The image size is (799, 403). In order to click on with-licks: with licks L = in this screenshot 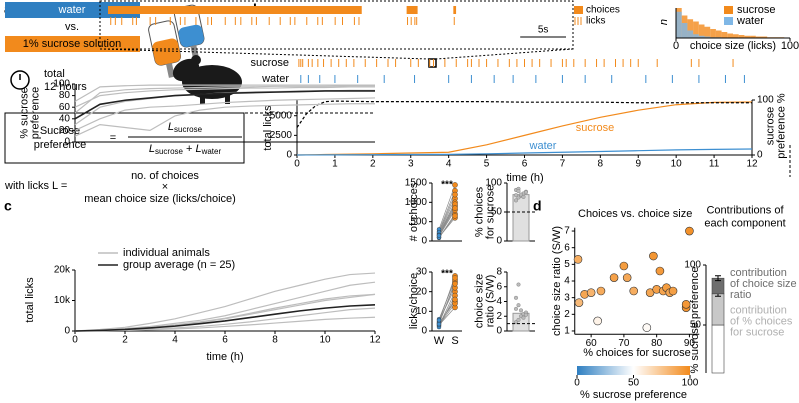, I will do `click(35, 186)`.